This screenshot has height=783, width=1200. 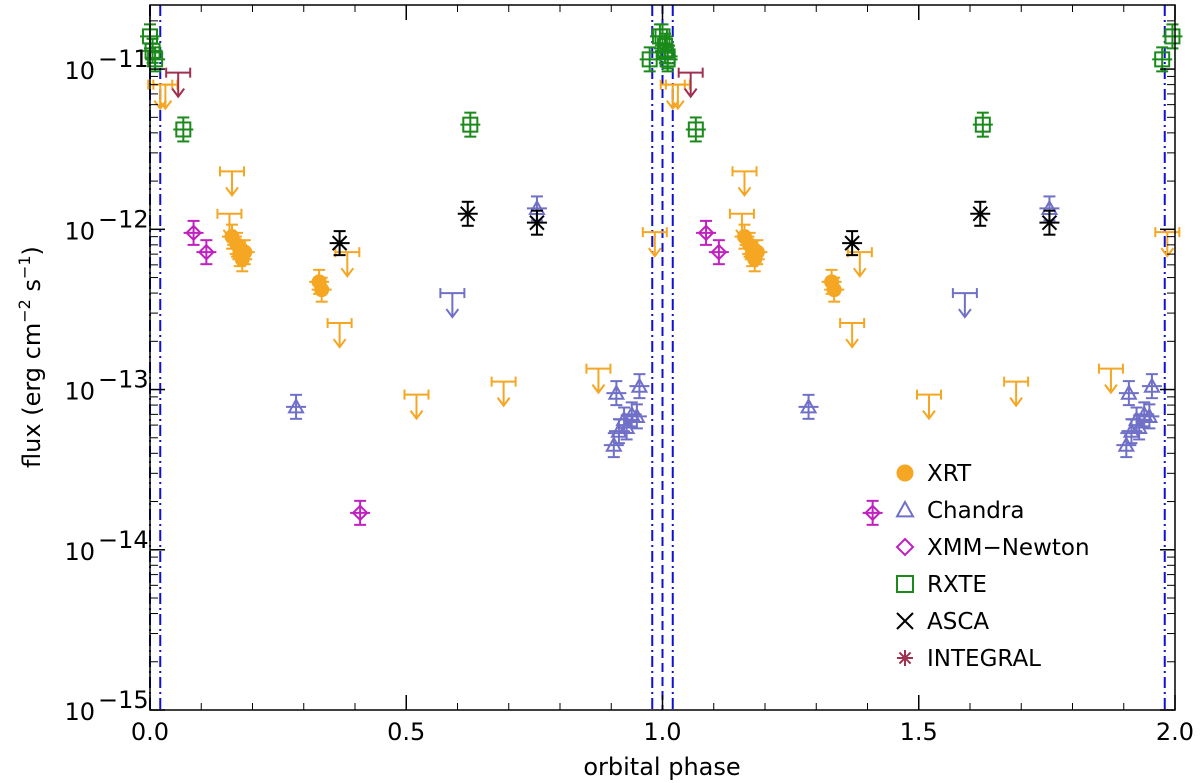 What do you see at coordinates (434, 83) in the screenshot?
I see `series-integral` at bounding box center [434, 83].